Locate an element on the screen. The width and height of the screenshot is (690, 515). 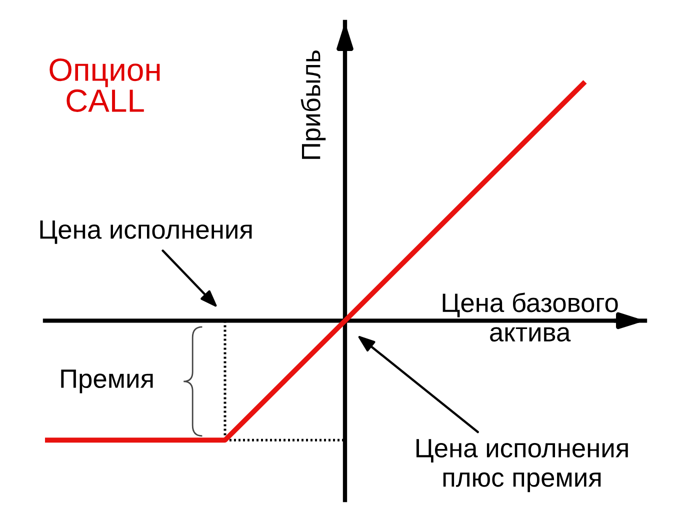
x-axis-title: Цена базового актива is located at coordinates (530, 317).